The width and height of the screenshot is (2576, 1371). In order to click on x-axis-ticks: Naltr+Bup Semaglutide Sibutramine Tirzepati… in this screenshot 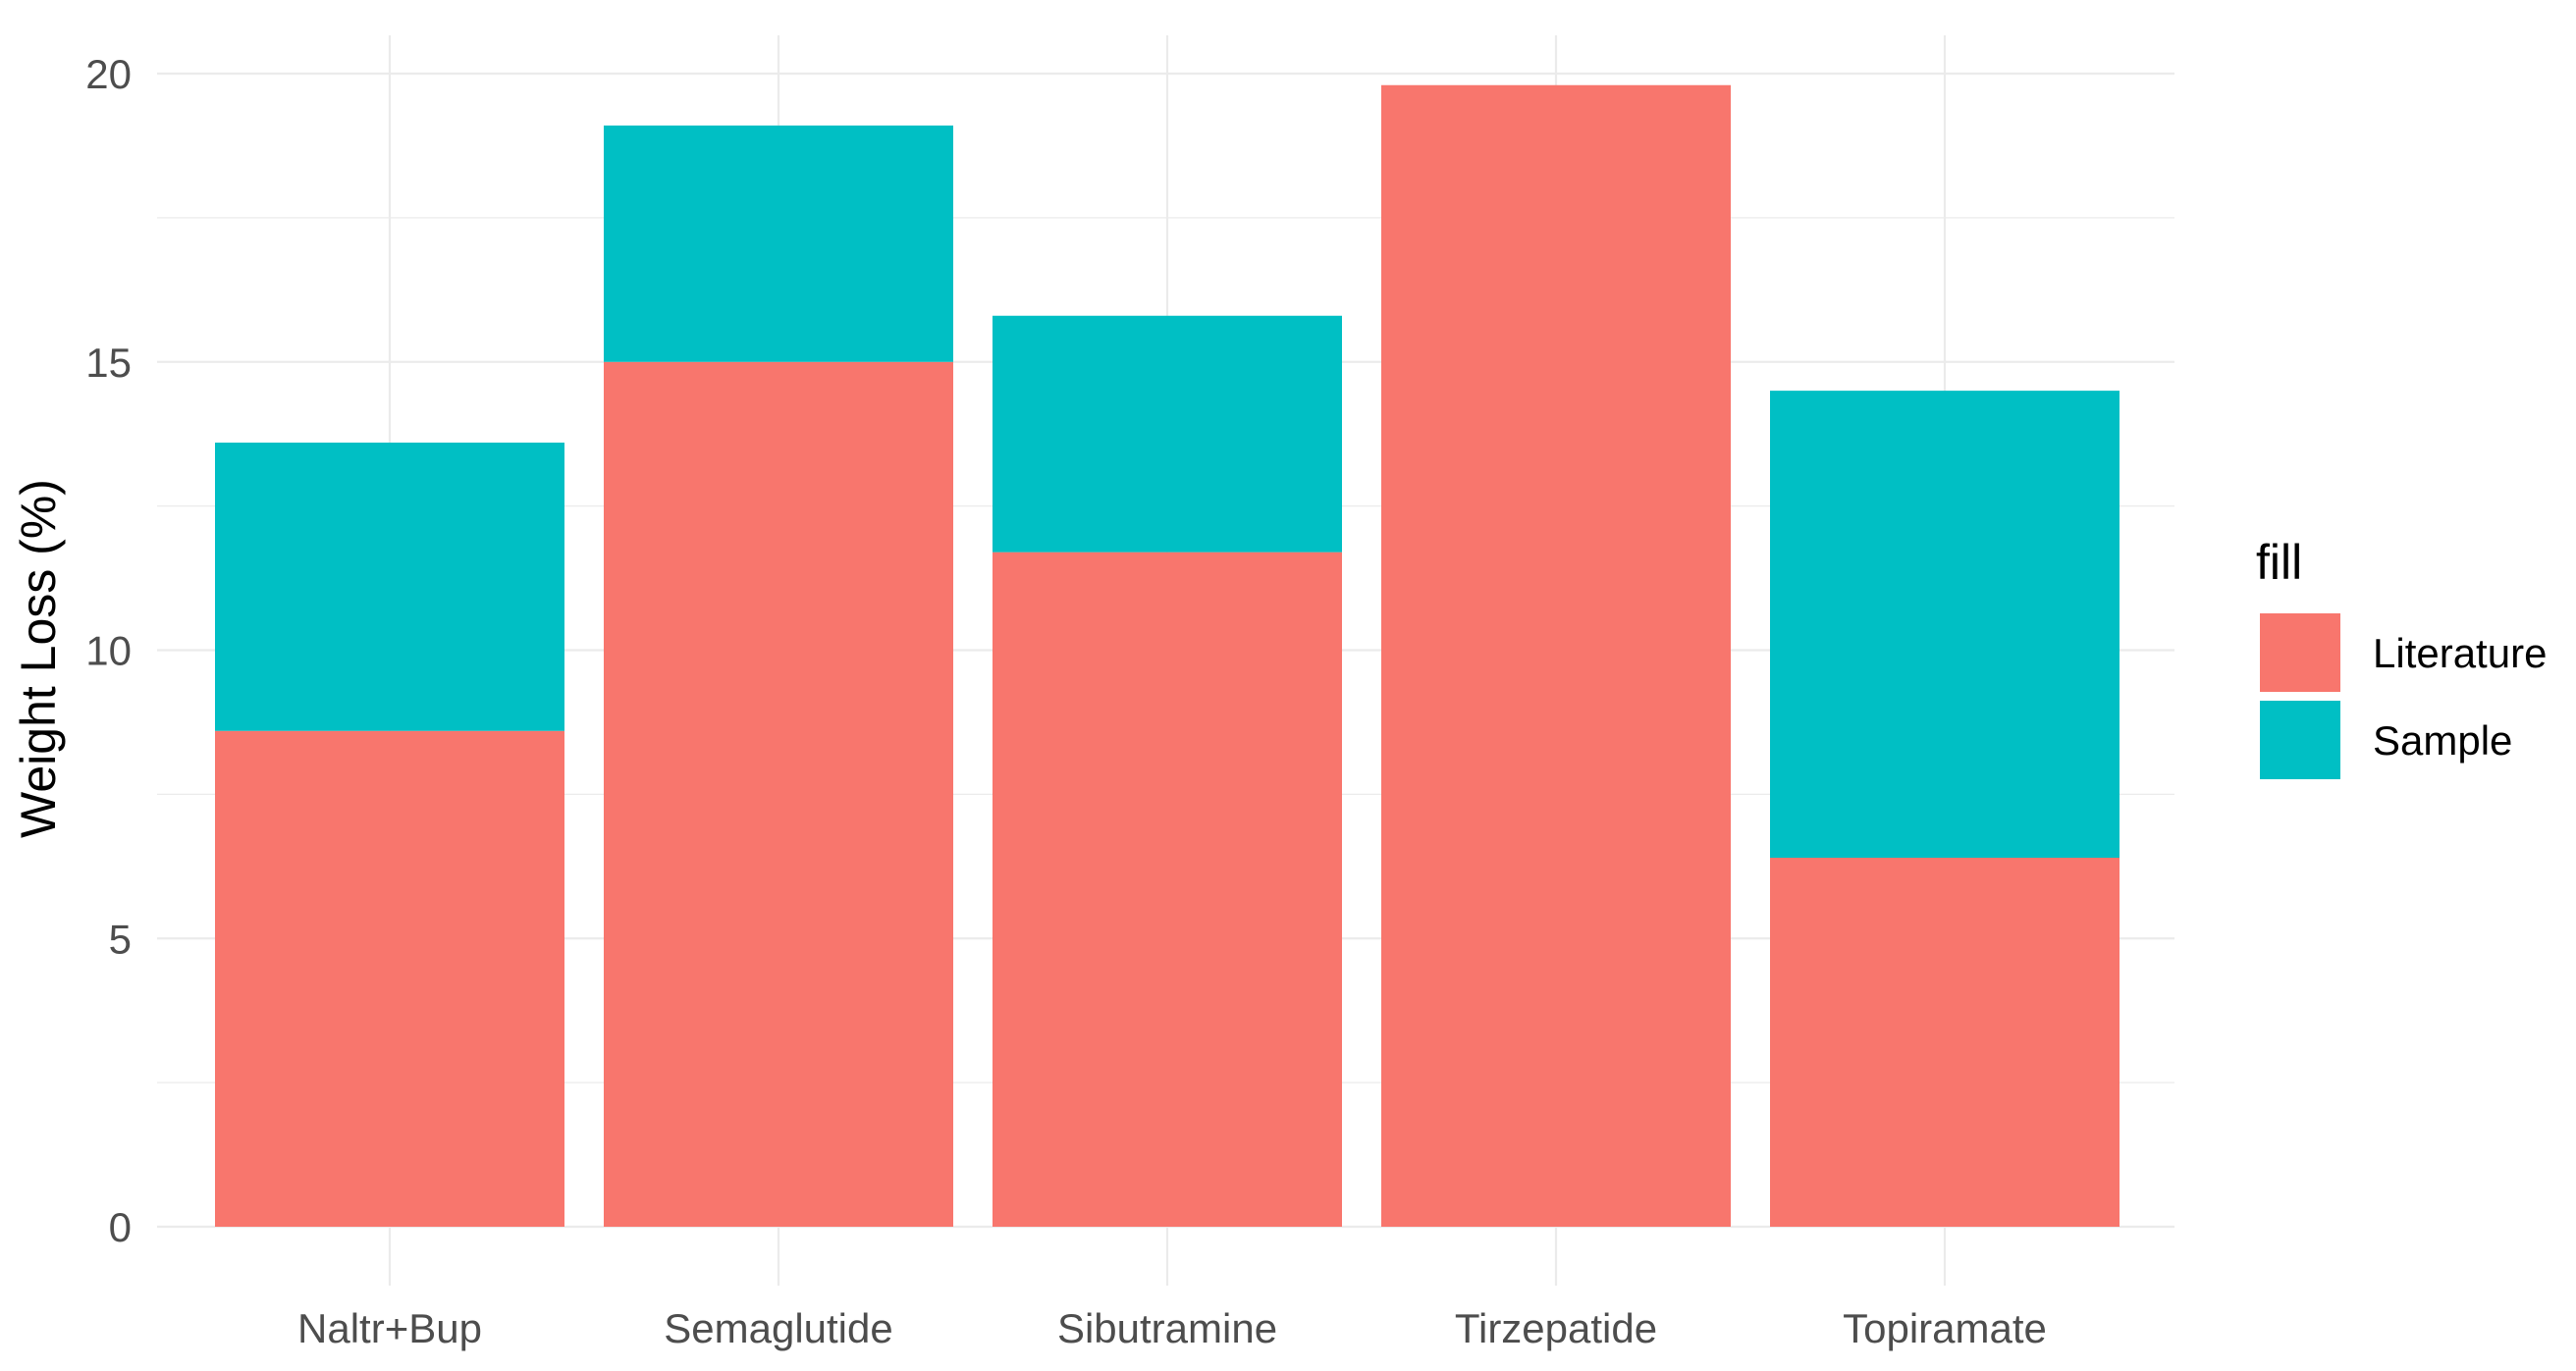, I will do `click(1172, 1328)`.